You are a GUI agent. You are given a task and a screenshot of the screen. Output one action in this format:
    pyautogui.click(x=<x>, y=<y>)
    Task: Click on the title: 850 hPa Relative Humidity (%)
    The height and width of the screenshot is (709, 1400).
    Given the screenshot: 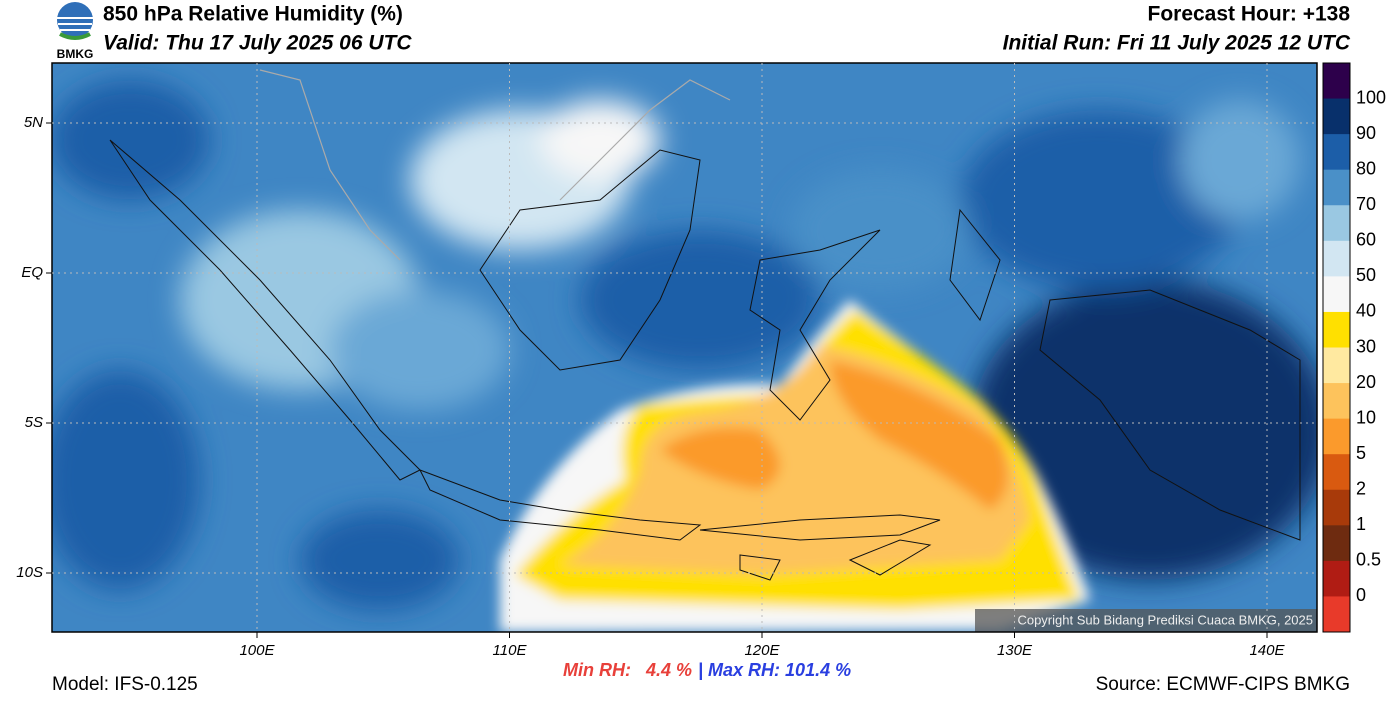 What is the action you would take?
    pyautogui.click(x=253, y=14)
    